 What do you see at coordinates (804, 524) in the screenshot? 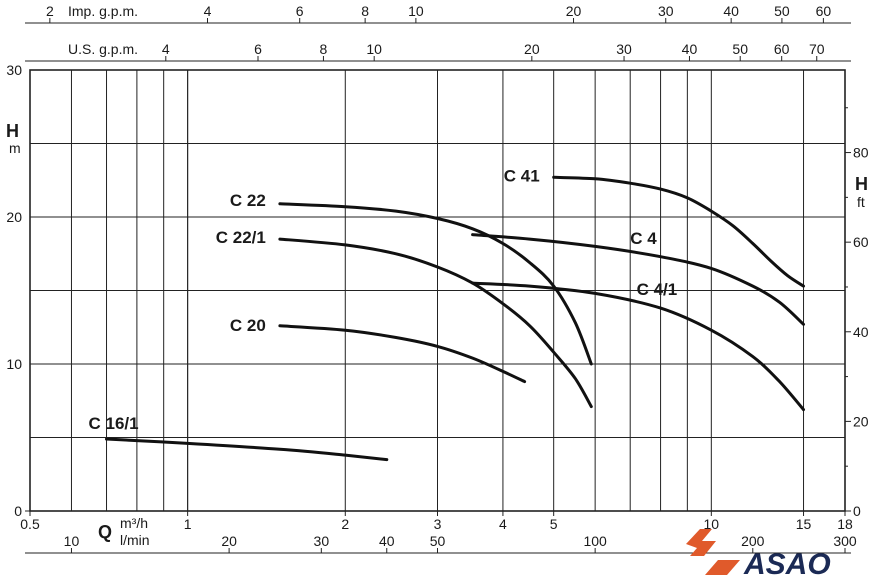
I see `flow-m3h-tick-label: 15` at bounding box center [804, 524].